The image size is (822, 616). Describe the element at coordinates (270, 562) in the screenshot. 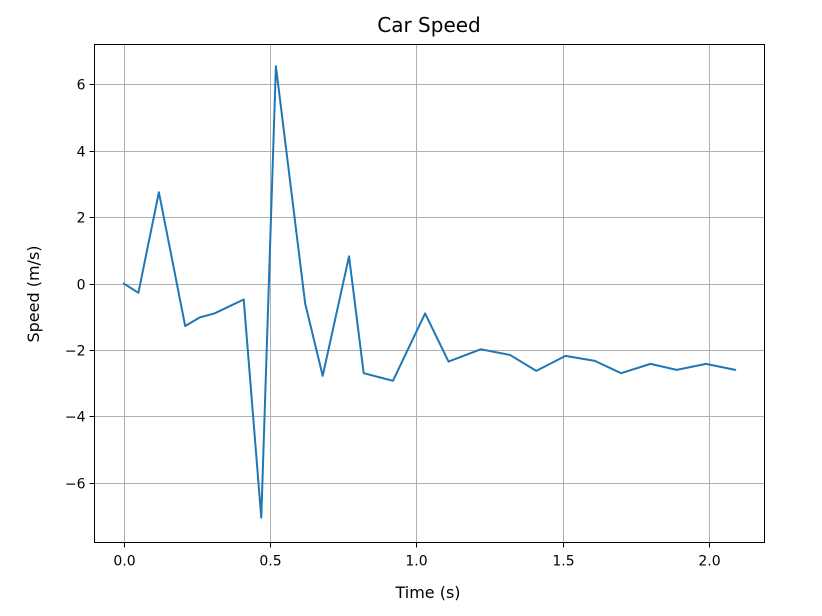

I see `x-tick-label: 0.5` at that location.